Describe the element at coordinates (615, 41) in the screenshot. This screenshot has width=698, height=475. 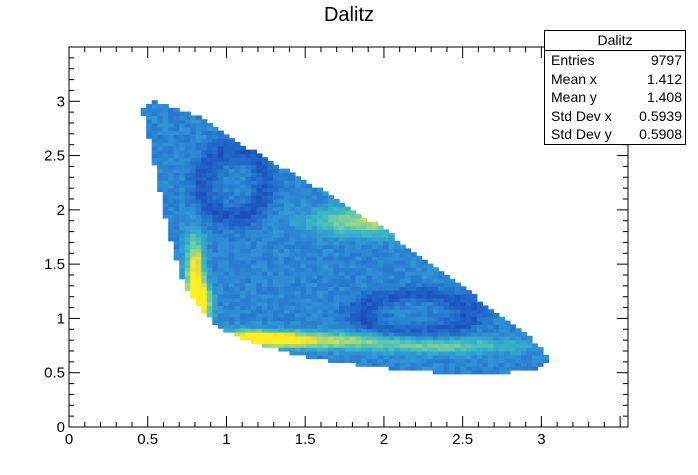
I see `stats-title: Dalitz` at that location.